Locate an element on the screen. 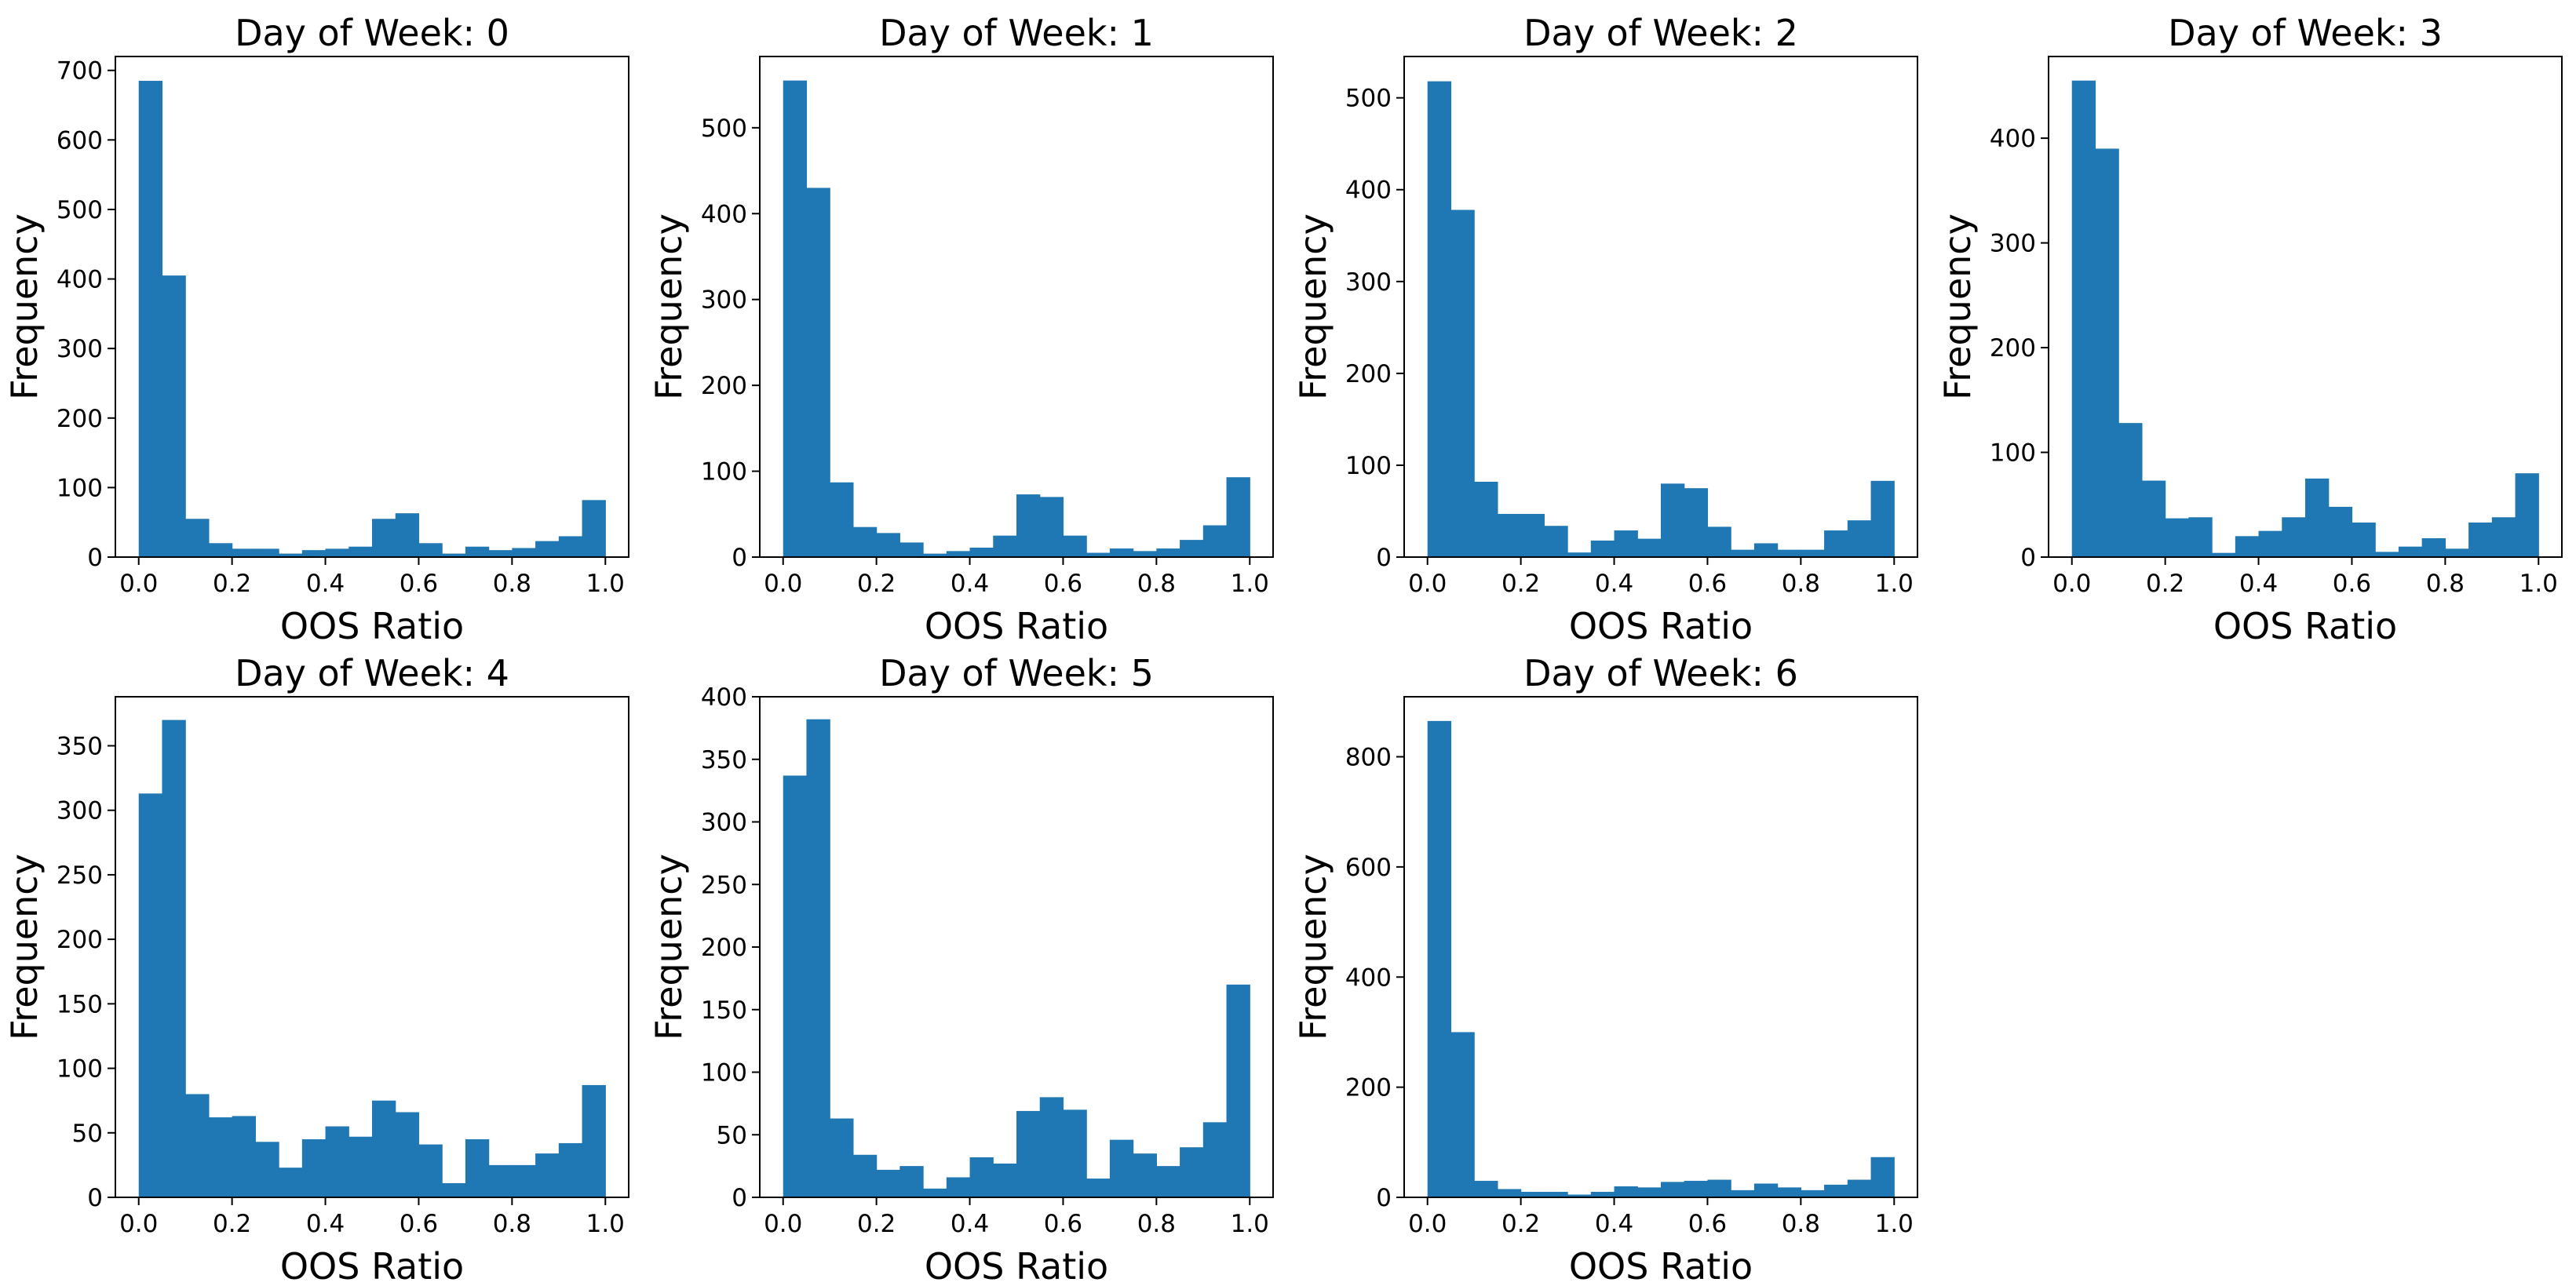  x-tick-label: 0.4 is located at coordinates (325, 584).